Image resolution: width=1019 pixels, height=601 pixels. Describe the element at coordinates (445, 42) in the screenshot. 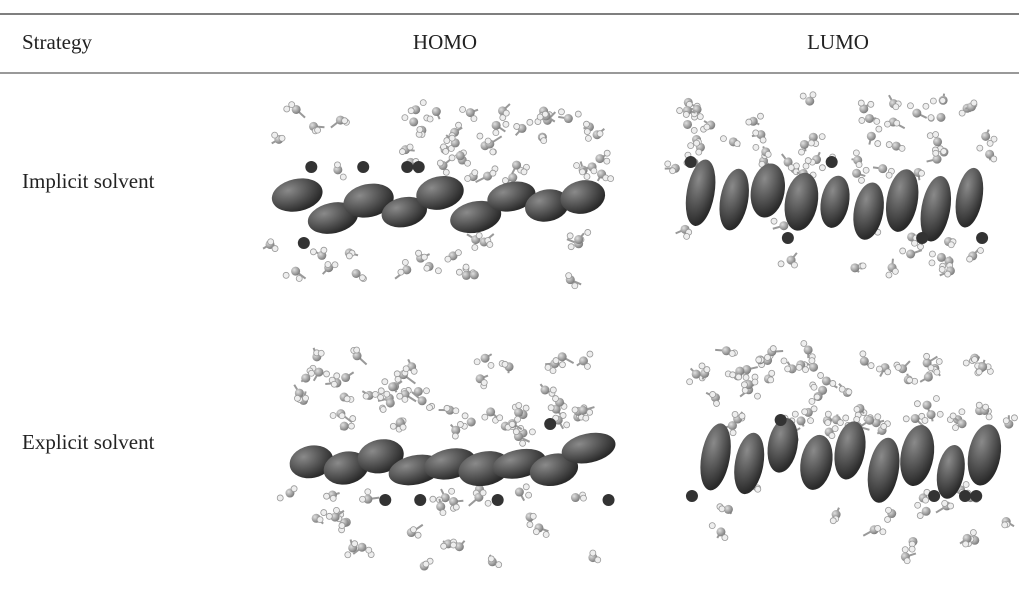

I see `header-cell: HOMO` at that location.